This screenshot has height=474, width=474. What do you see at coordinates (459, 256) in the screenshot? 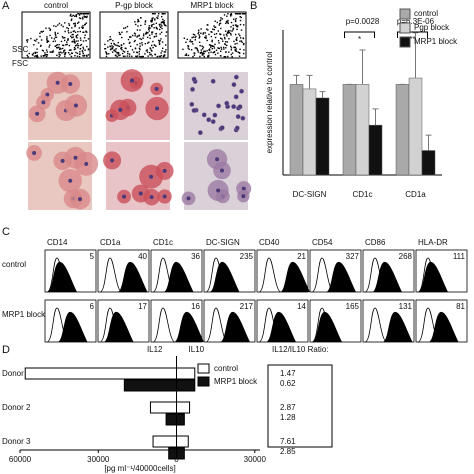
I see `mfi-value: 111` at bounding box center [459, 256].